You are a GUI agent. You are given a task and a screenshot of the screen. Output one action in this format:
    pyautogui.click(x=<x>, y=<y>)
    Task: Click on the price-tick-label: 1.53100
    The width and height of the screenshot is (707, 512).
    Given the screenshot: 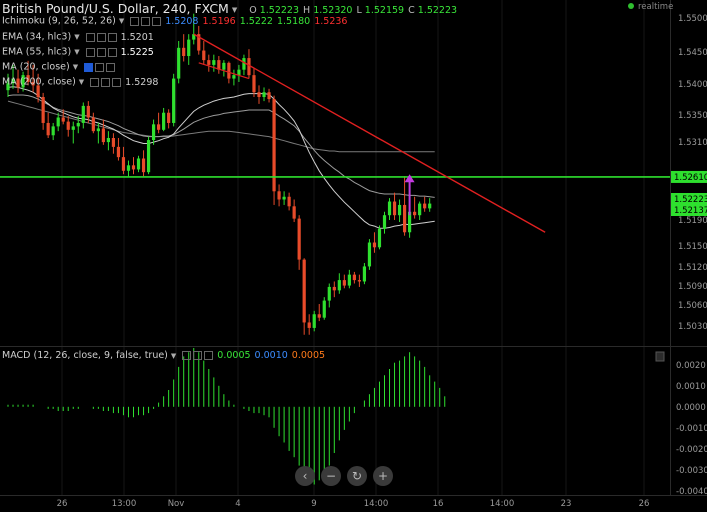 What is the action you would take?
    pyautogui.click(x=692, y=143)
    